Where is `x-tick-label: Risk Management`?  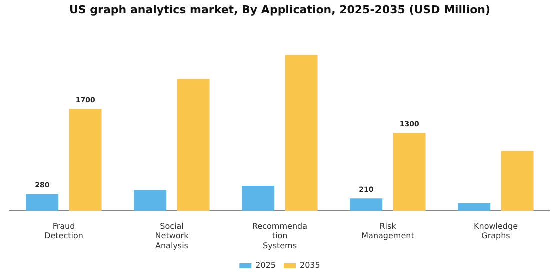 x-tick-label: Risk Management is located at coordinates (388, 231).